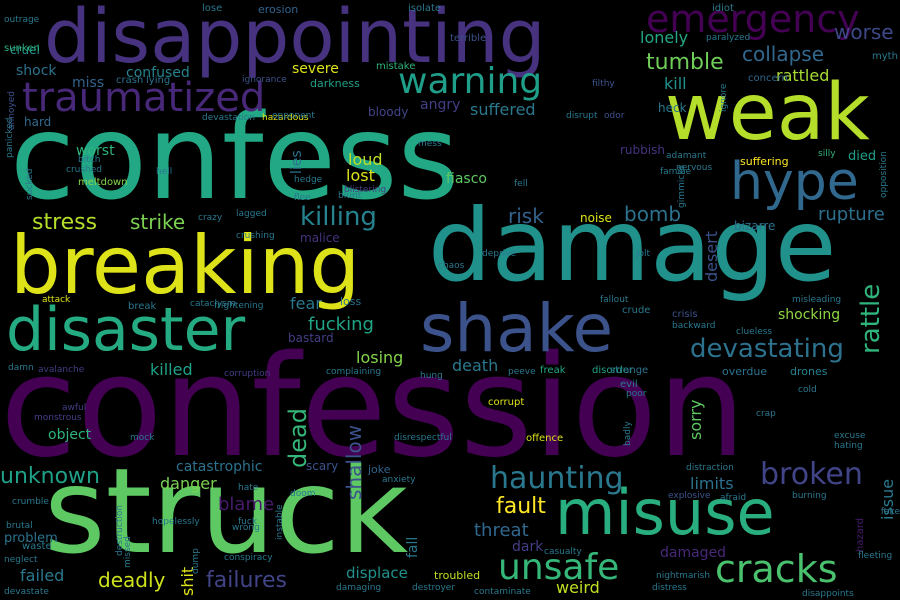 This screenshot has height=600, width=900. What do you see at coordinates (84, 170) in the screenshot?
I see `cloud-word: crushed` at bounding box center [84, 170].